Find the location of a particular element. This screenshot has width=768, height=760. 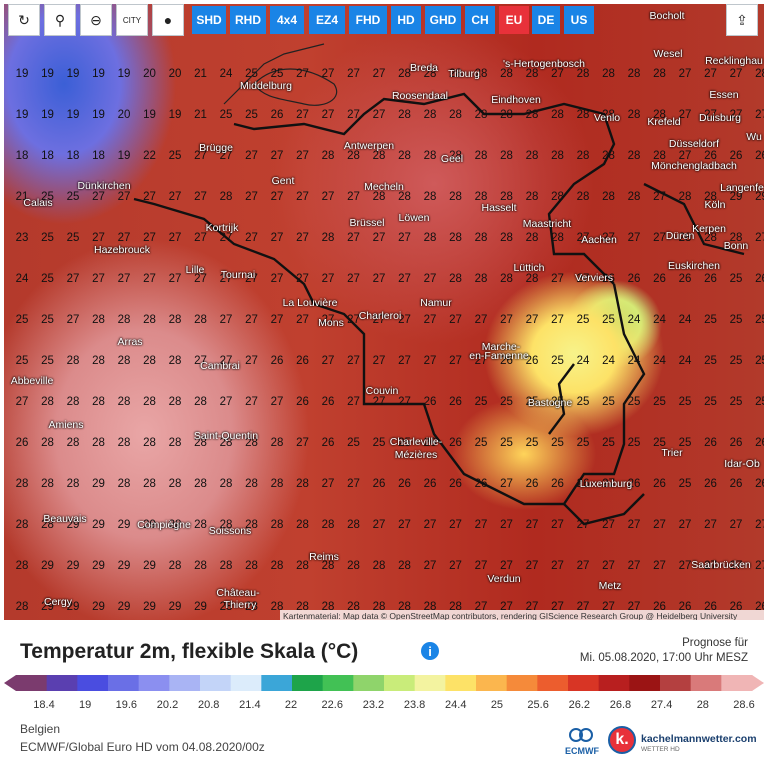

city-label: Idar-Ob is located at coordinates (742, 464).